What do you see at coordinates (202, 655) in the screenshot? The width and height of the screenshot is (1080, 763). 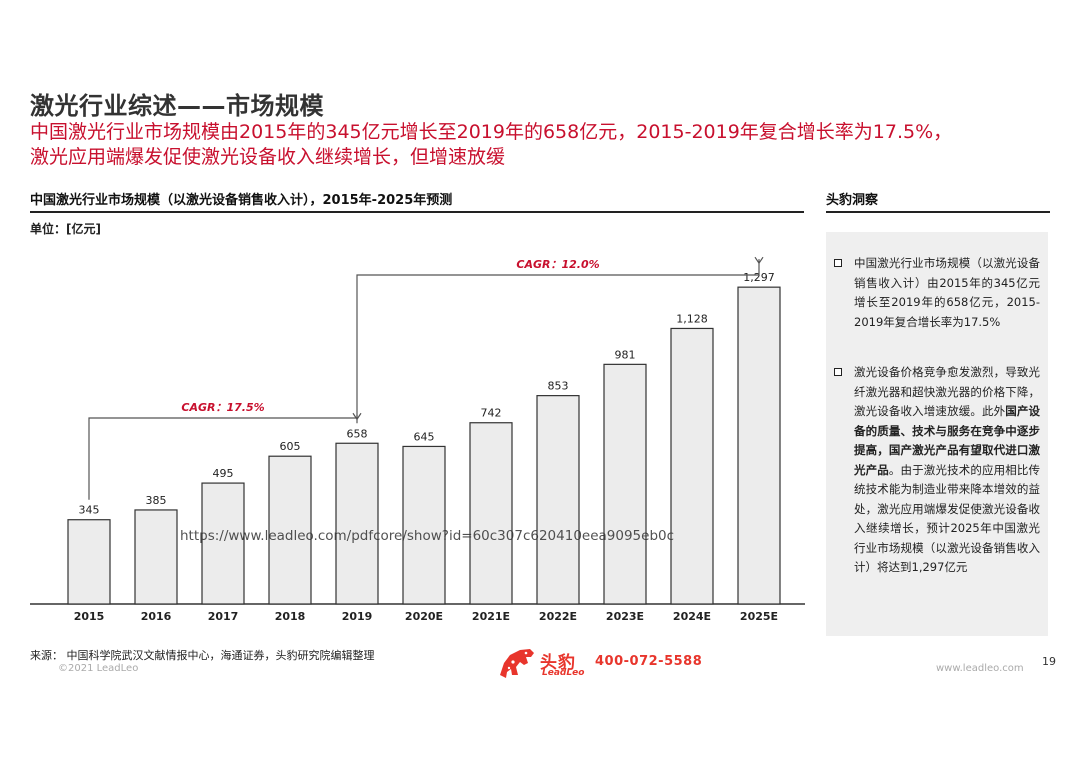 I see `source-note: 来源： 中国科学院武汉文献情报中心，海通证券，头豹研究院编辑整理` at bounding box center [202, 655].